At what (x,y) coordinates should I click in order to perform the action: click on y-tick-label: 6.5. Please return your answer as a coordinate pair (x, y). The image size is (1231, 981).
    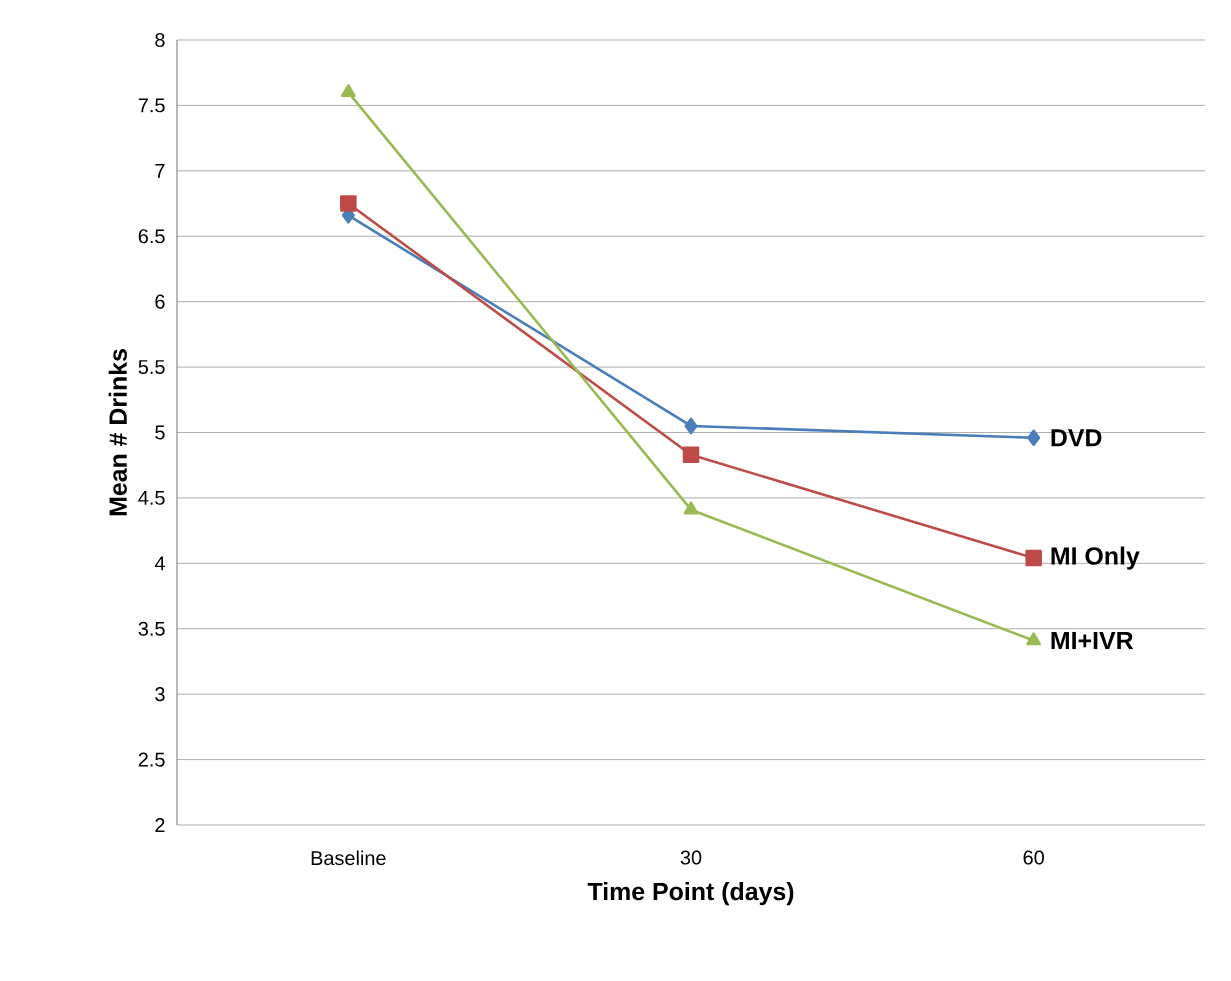
    Looking at the image, I should click on (151, 236).